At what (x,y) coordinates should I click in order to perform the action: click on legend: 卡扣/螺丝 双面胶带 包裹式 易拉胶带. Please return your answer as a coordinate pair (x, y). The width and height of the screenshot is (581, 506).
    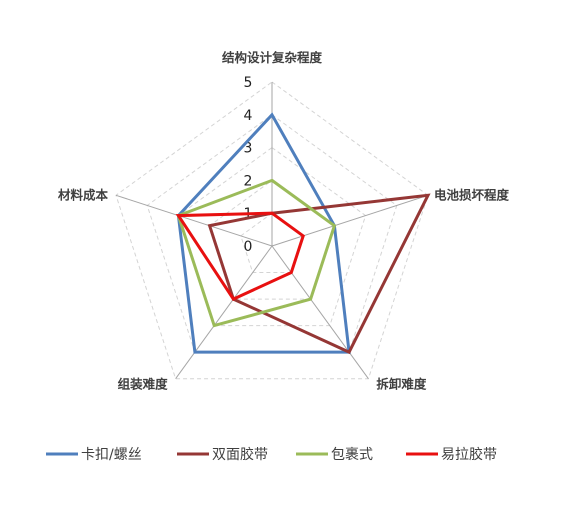
    Looking at the image, I should click on (271, 454).